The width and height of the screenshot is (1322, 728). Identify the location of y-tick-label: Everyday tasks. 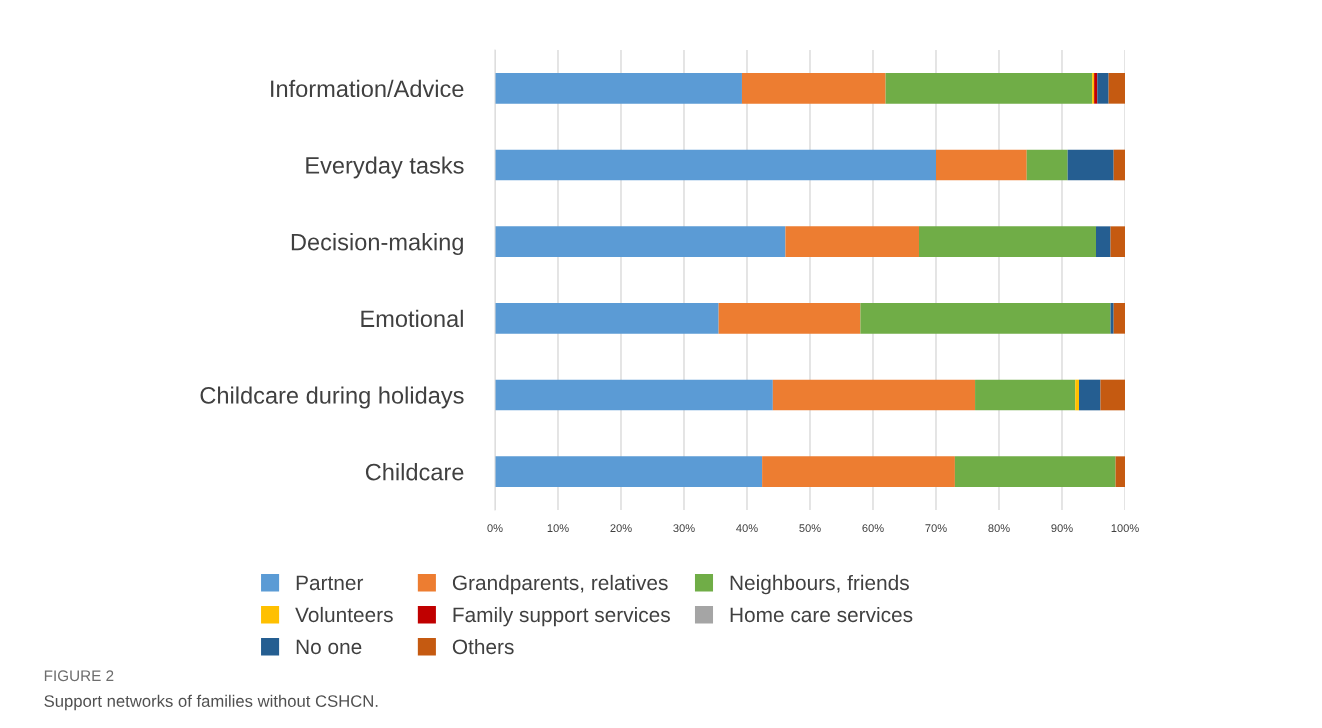
(385, 167).